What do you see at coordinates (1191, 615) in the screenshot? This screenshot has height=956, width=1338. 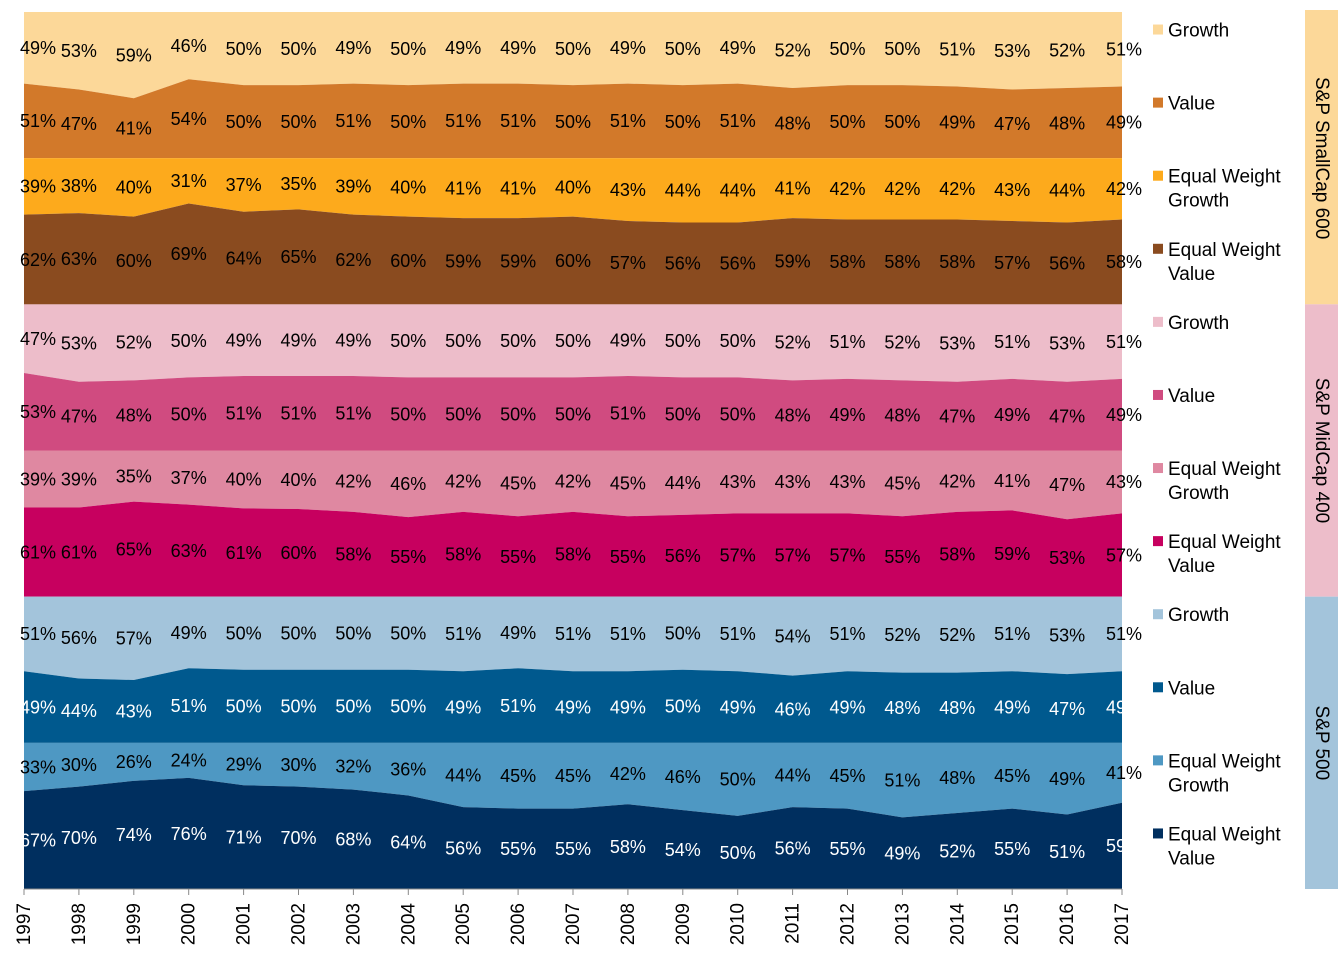 I see `legend-item-growth: Growth` at bounding box center [1191, 615].